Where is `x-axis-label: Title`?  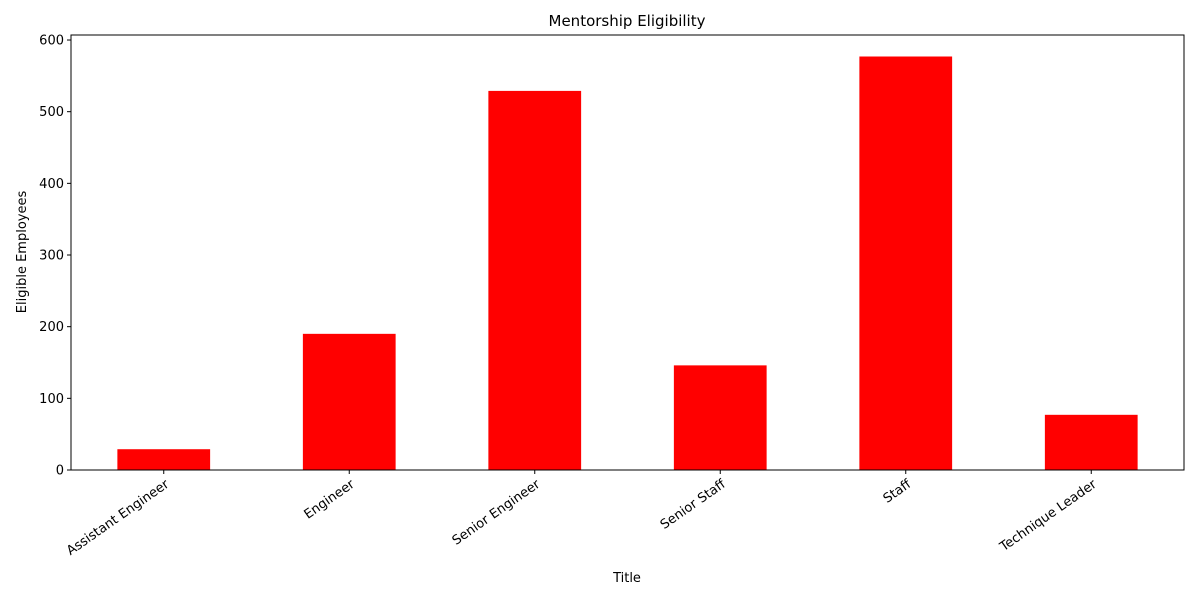
x-axis-label: Title is located at coordinates (626, 578).